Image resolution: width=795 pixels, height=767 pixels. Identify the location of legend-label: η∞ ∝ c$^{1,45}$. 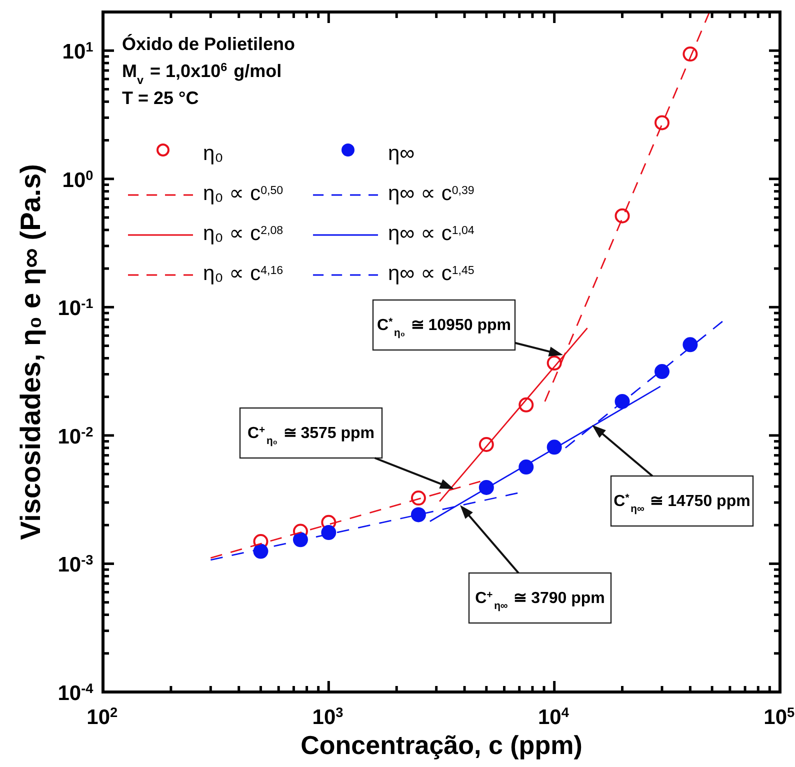
(431, 273).